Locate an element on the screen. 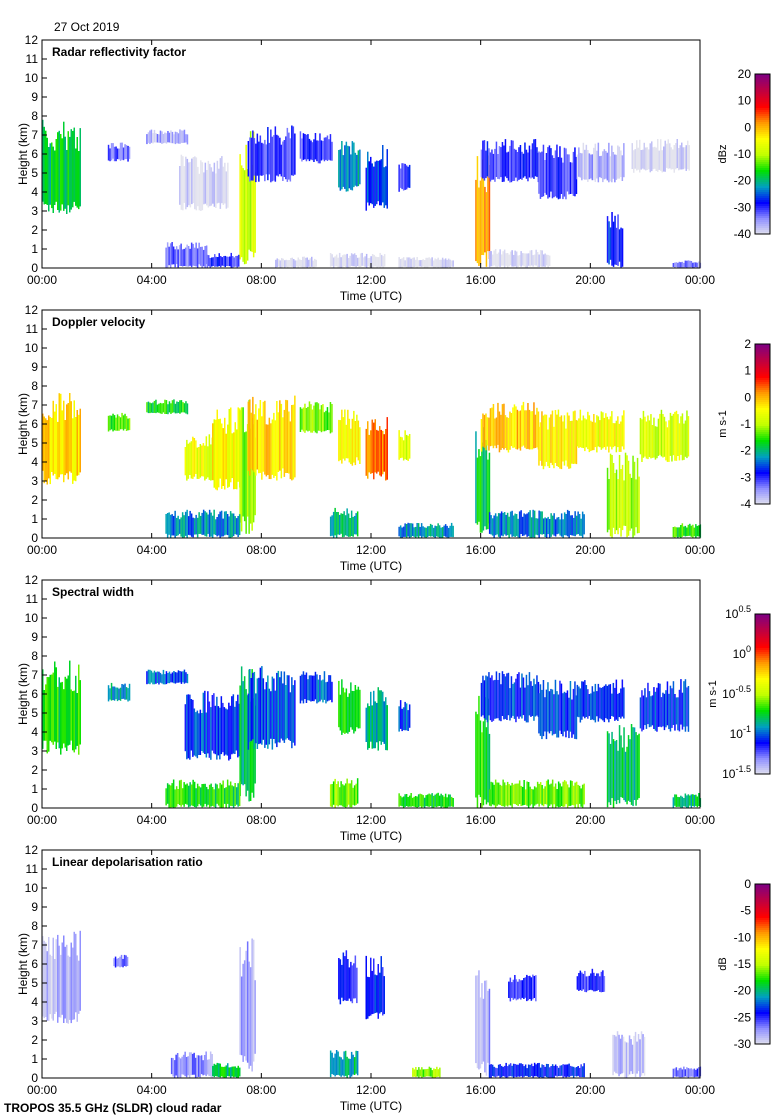  x-tick-label: 00:00 is located at coordinates (42, 820).